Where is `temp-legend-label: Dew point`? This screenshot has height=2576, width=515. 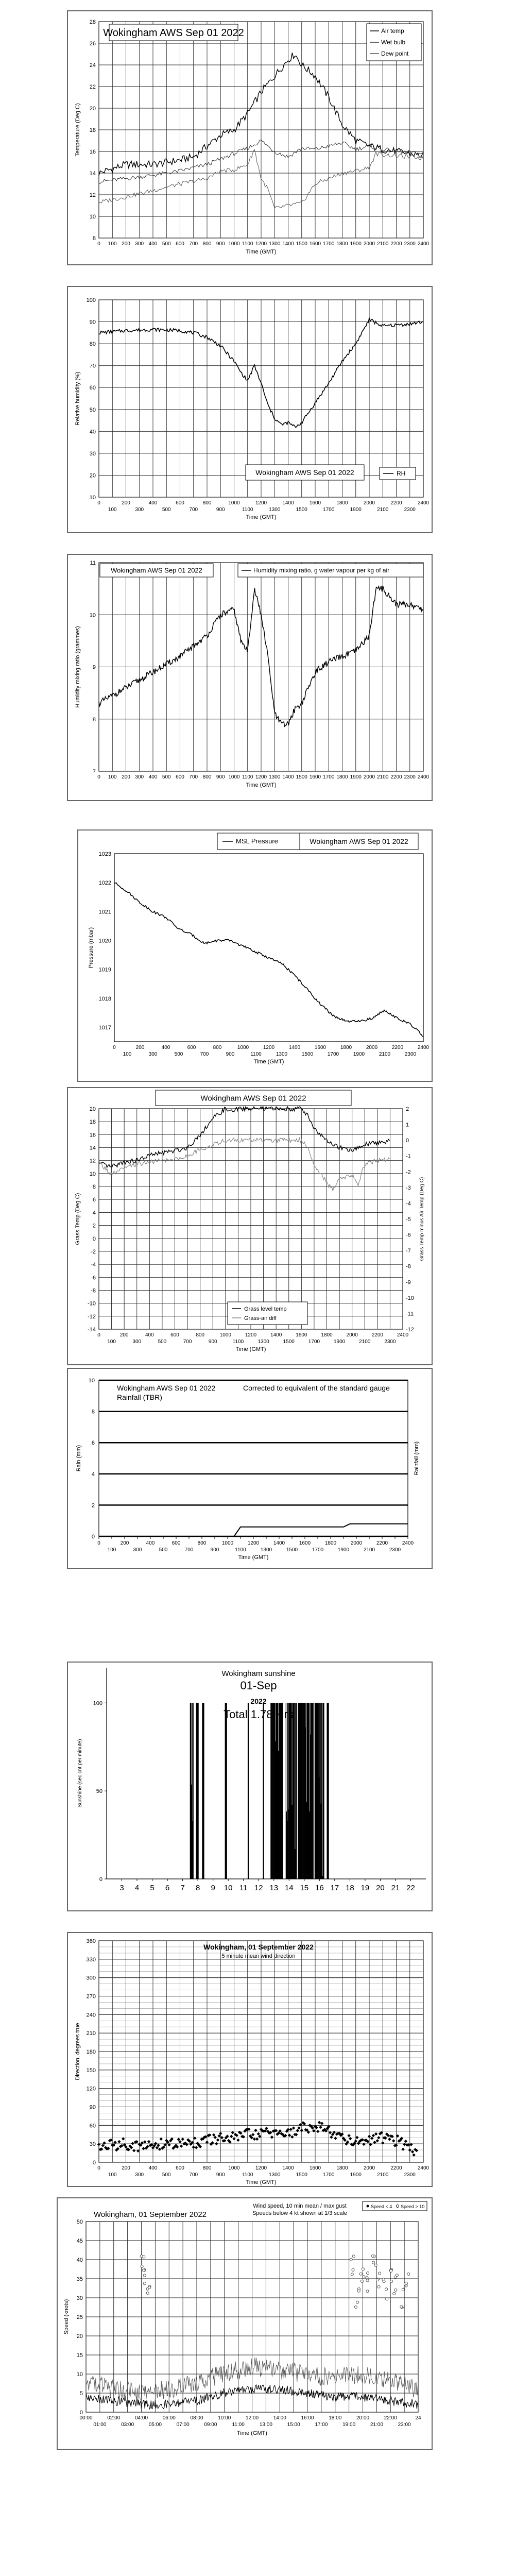 temp-legend-label: Dew point is located at coordinates (395, 53).